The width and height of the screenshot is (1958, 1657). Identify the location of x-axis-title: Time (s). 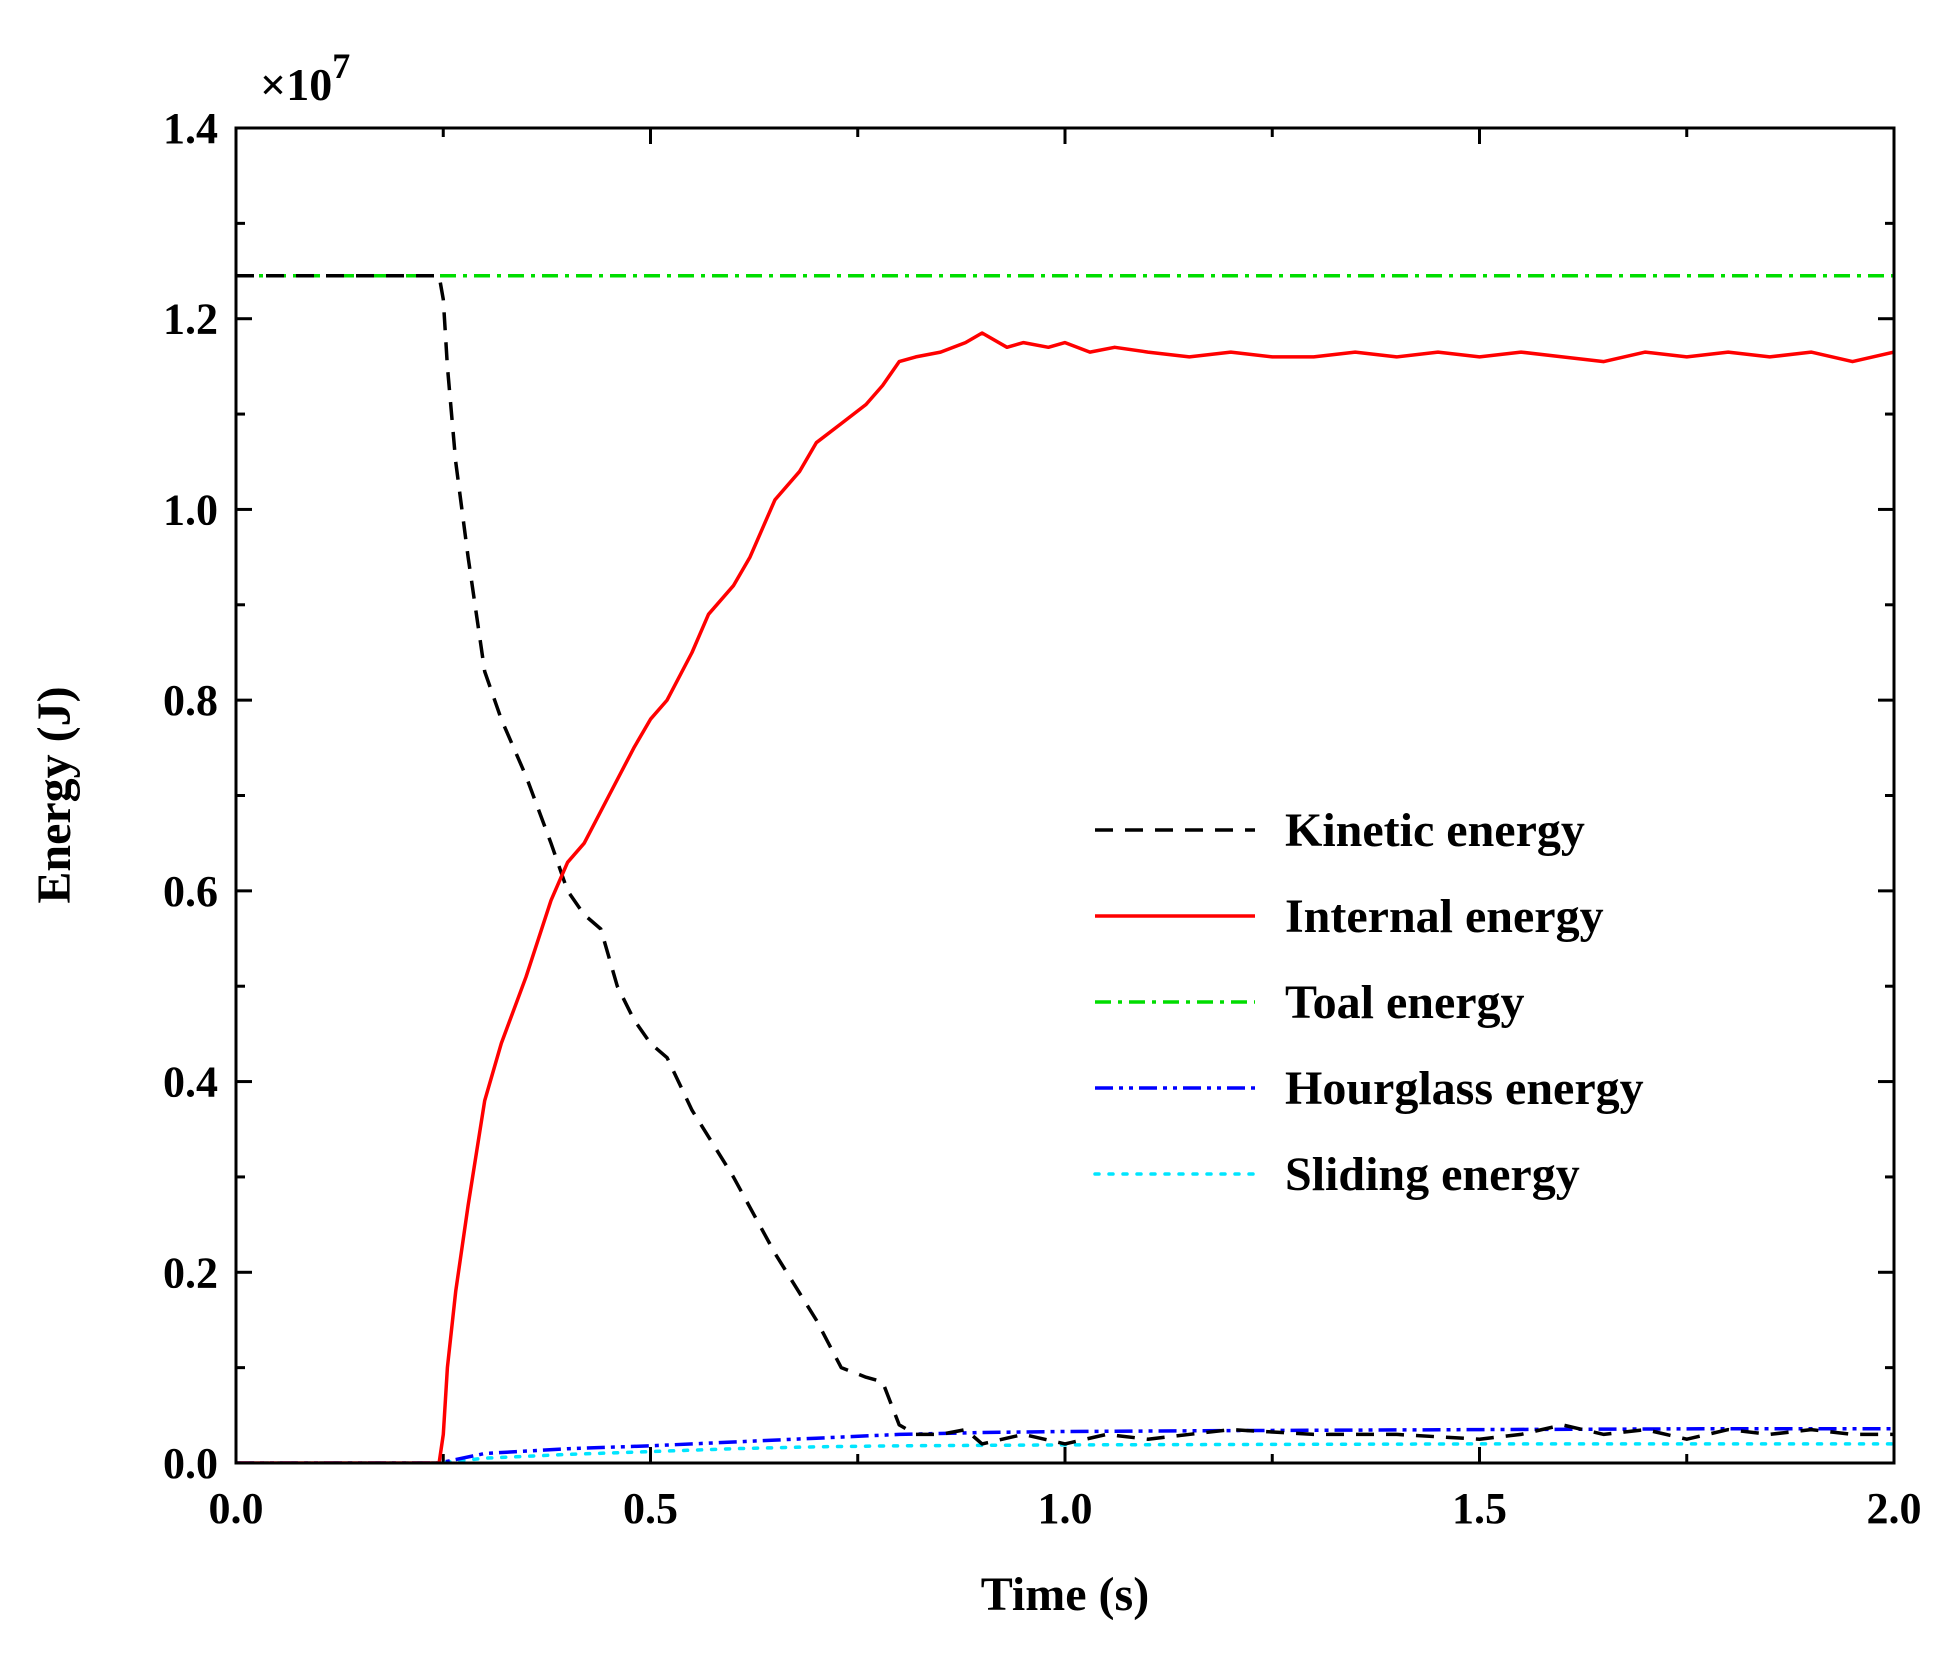
(1065, 1594).